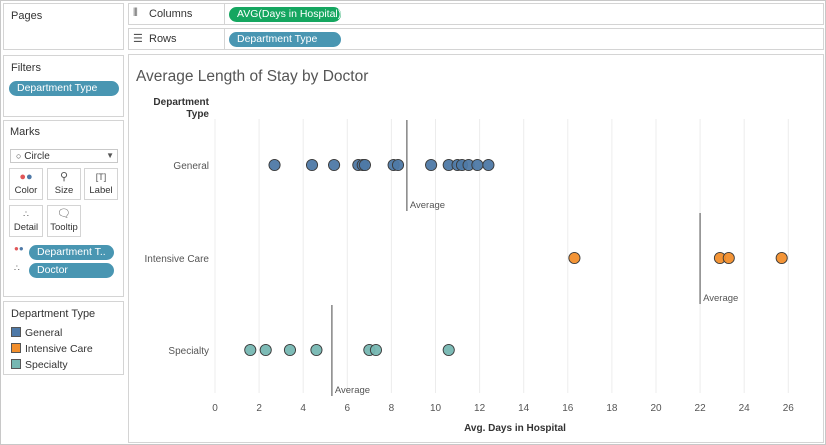 This screenshot has height=445, width=826. Describe the element at coordinates (64, 177) in the screenshot. I see `size-icon: ⚲` at that location.